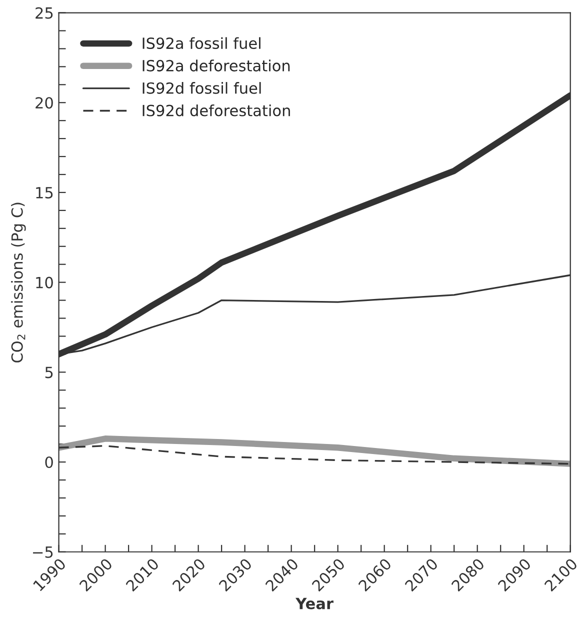  What do you see at coordinates (44, 192) in the screenshot?
I see `y-tick-label: 15` at bounding box center [44, 192].